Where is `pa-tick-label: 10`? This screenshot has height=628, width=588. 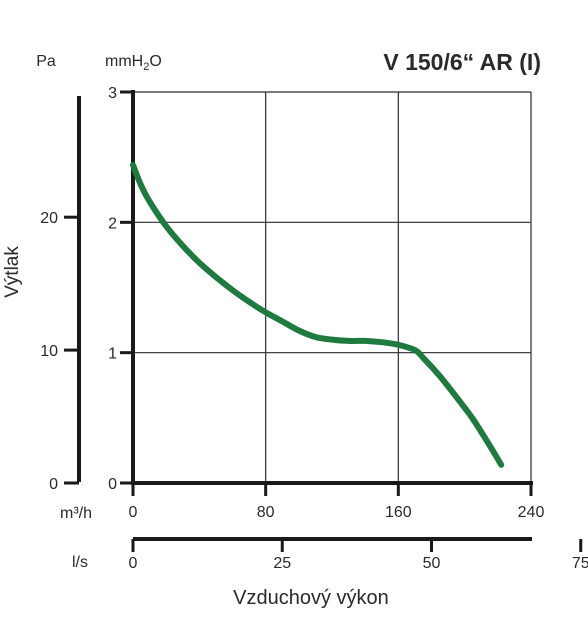 pa-tick-label: 10 is located at coordinates (49, 351).